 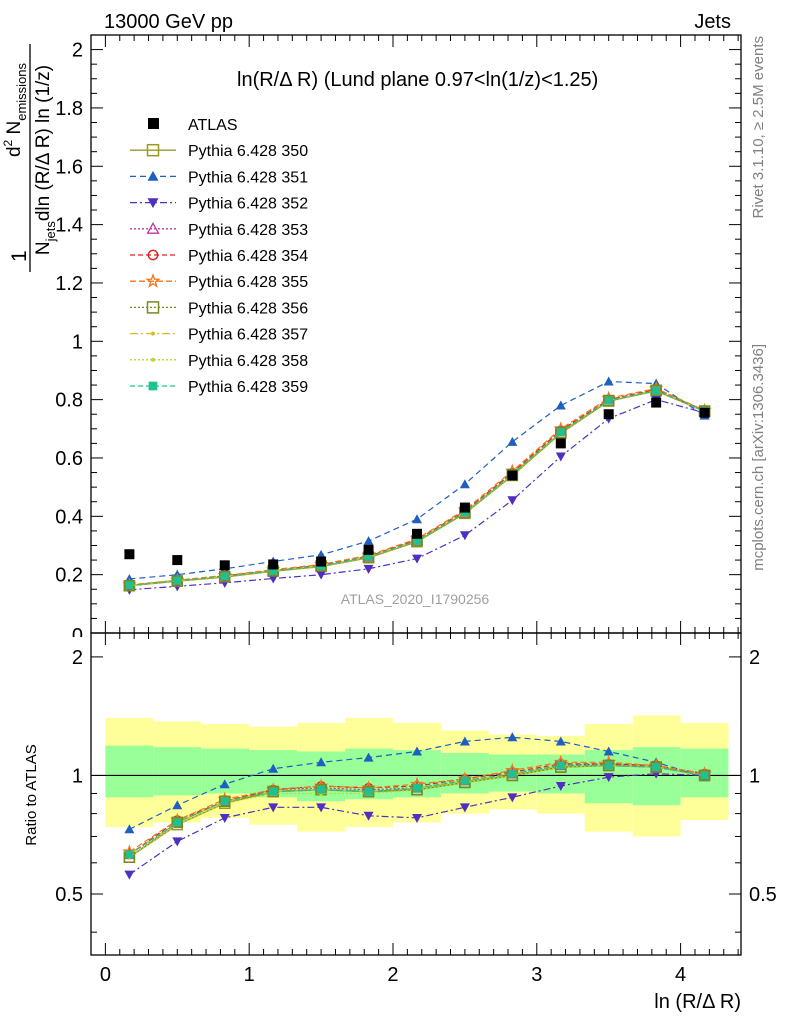 I want to click on upper-ytick-label: 1.8, so click(x=69, y=109).